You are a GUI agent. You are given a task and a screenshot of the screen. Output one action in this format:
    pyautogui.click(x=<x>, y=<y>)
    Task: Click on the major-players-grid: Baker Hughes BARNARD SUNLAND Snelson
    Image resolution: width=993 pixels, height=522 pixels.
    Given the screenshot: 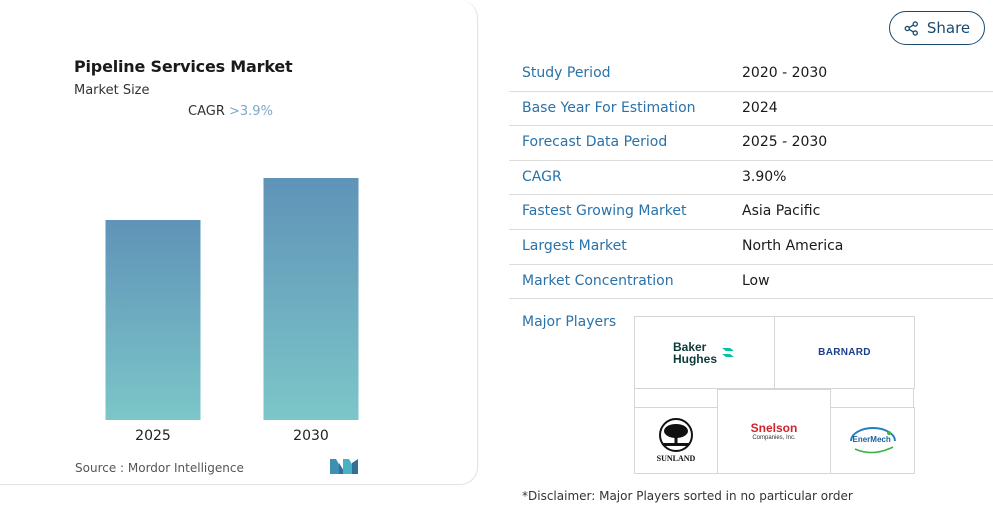 What is the action you would take?
    pyautogui.click(x=774, y=395)
    